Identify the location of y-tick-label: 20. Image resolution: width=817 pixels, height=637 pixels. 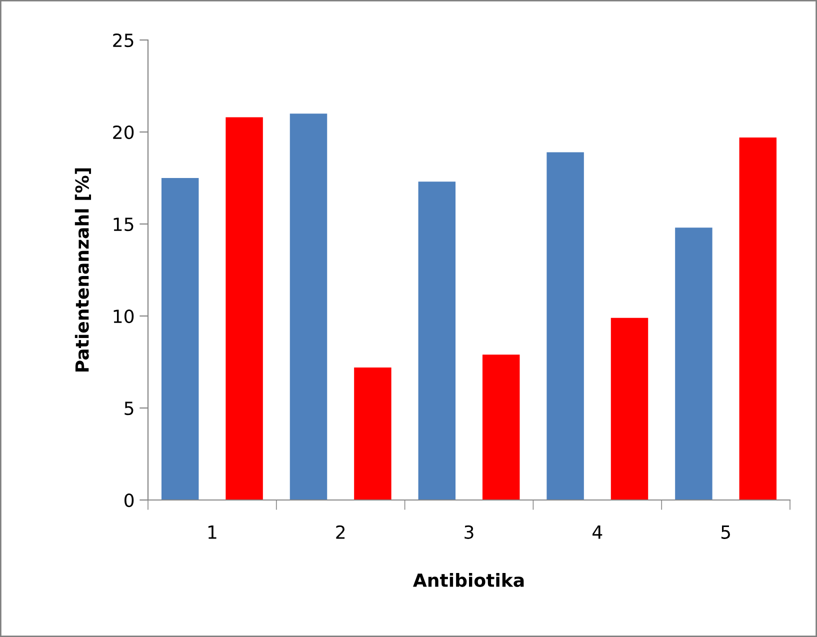
(123, 132).